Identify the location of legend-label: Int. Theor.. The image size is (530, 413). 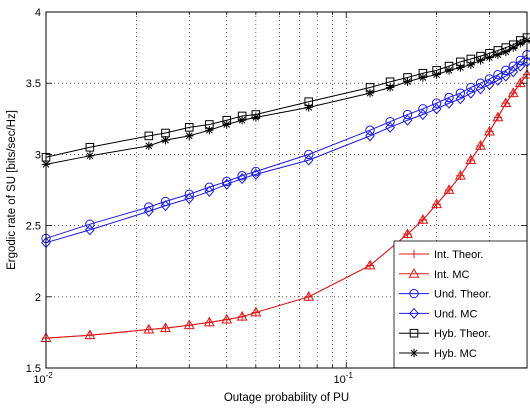
(458, 255).